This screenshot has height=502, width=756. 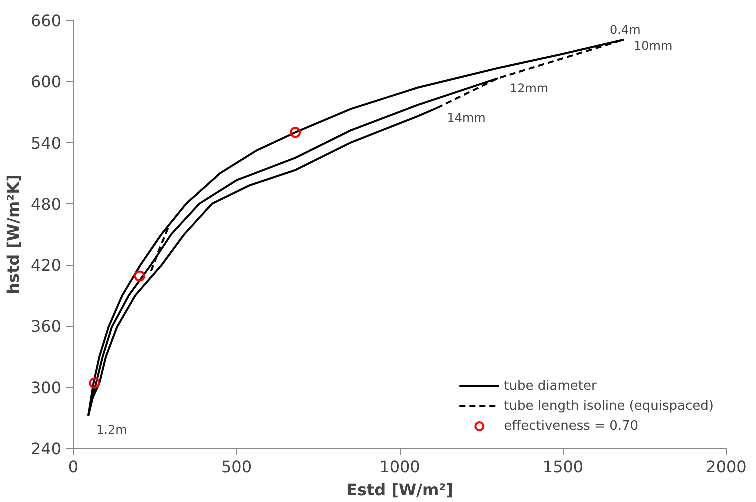 I want to click on y-tick-label: 300, so click(x=46, y=388).